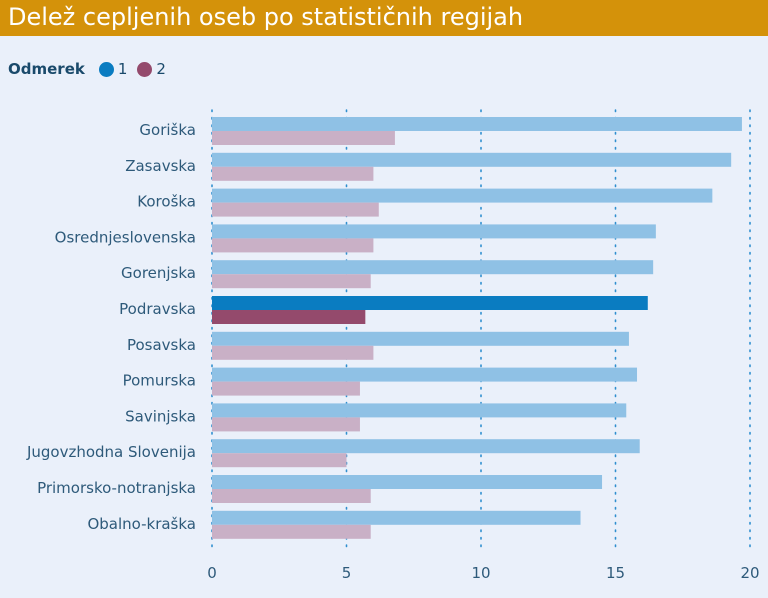 Image resolution: width=768 pixels, height=598 pixels. What do you see at coordinates (161, 69) in the screenshot?
I see `legend-label-dose-2: 2` at bounding box center [161, 69].